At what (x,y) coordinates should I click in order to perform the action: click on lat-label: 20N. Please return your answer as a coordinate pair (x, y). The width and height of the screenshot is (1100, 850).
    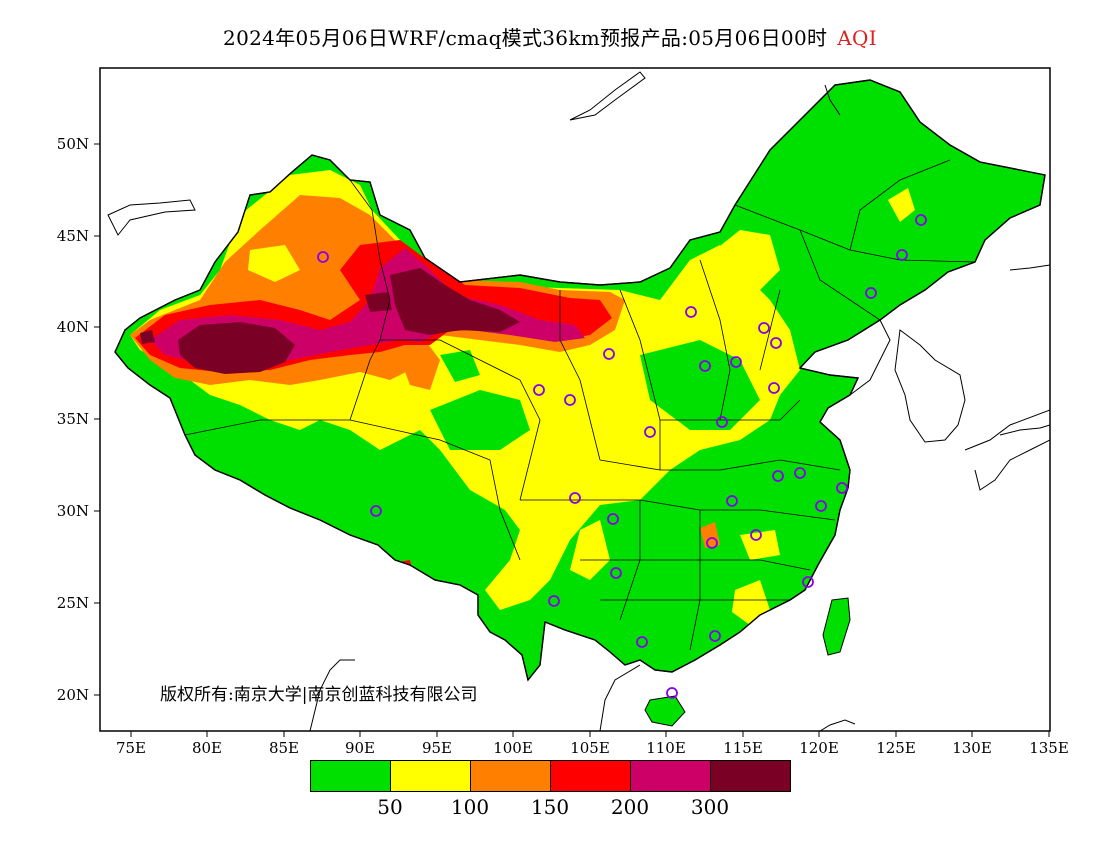
    Looking at the image, I should click on (72, 695).